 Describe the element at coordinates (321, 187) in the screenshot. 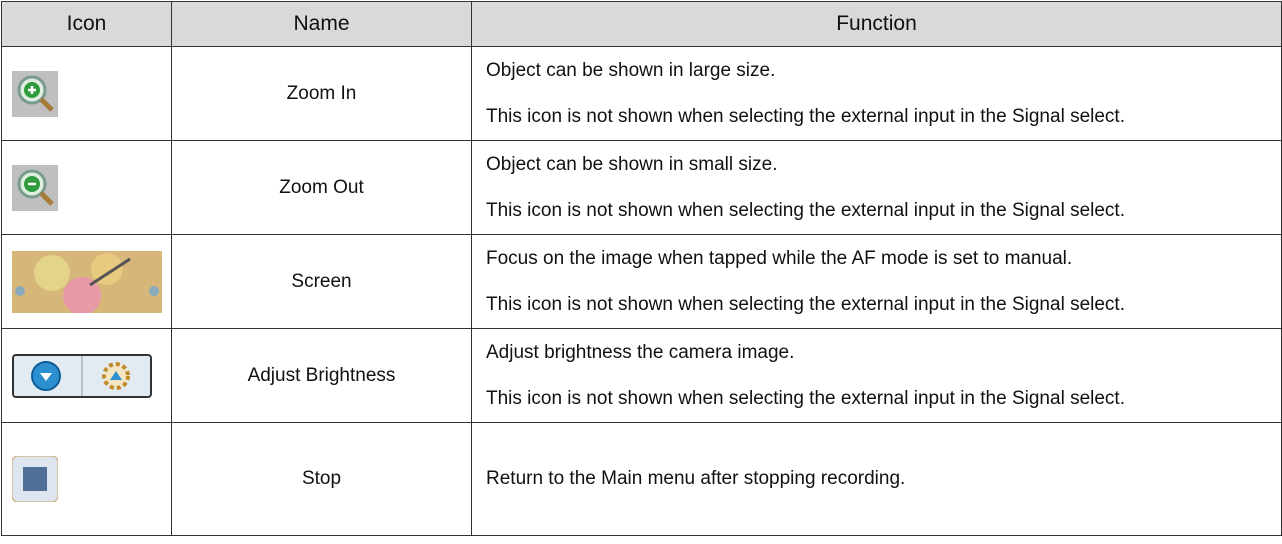

I see `name-cell: Zoom Out` at that location.